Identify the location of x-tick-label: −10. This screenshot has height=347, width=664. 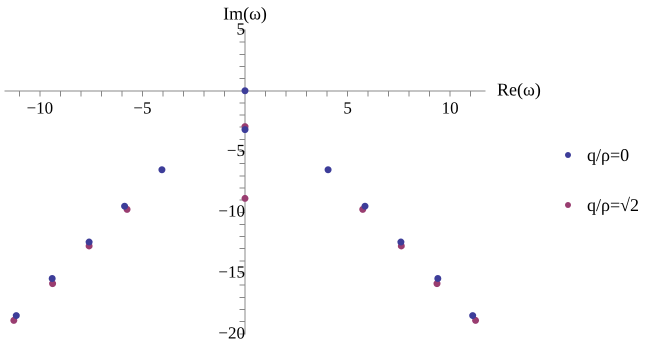
(40, 108).